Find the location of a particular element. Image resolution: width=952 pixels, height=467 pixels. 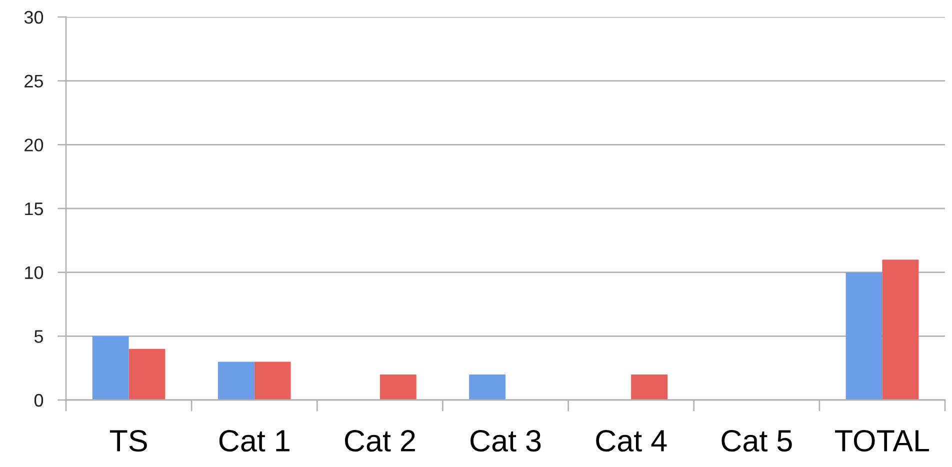

x-tick-label: TOTAL is located at coordinates (882, 441).